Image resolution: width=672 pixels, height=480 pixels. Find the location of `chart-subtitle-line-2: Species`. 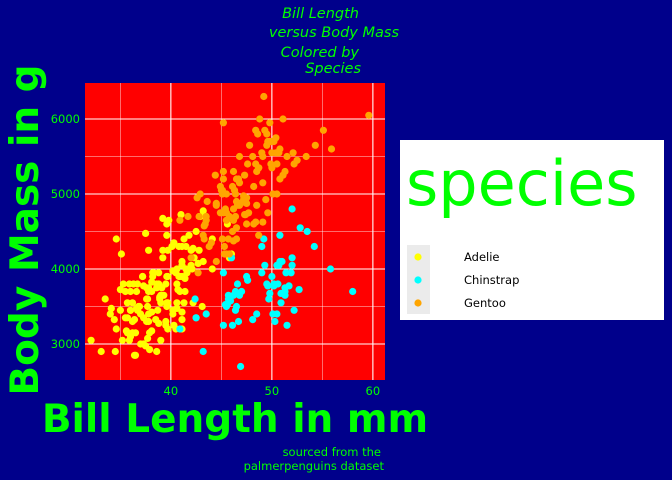

chart-subtitle-line-2: Species is located at coordinates (333, 69).